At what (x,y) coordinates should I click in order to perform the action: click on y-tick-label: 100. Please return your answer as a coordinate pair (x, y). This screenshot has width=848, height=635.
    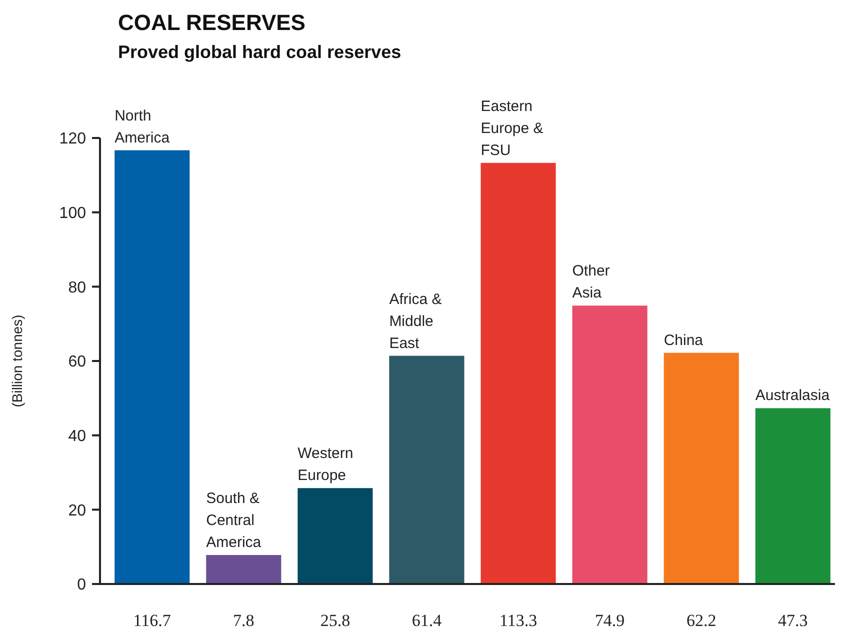
    Looking at the image, I should click on (72, 213).